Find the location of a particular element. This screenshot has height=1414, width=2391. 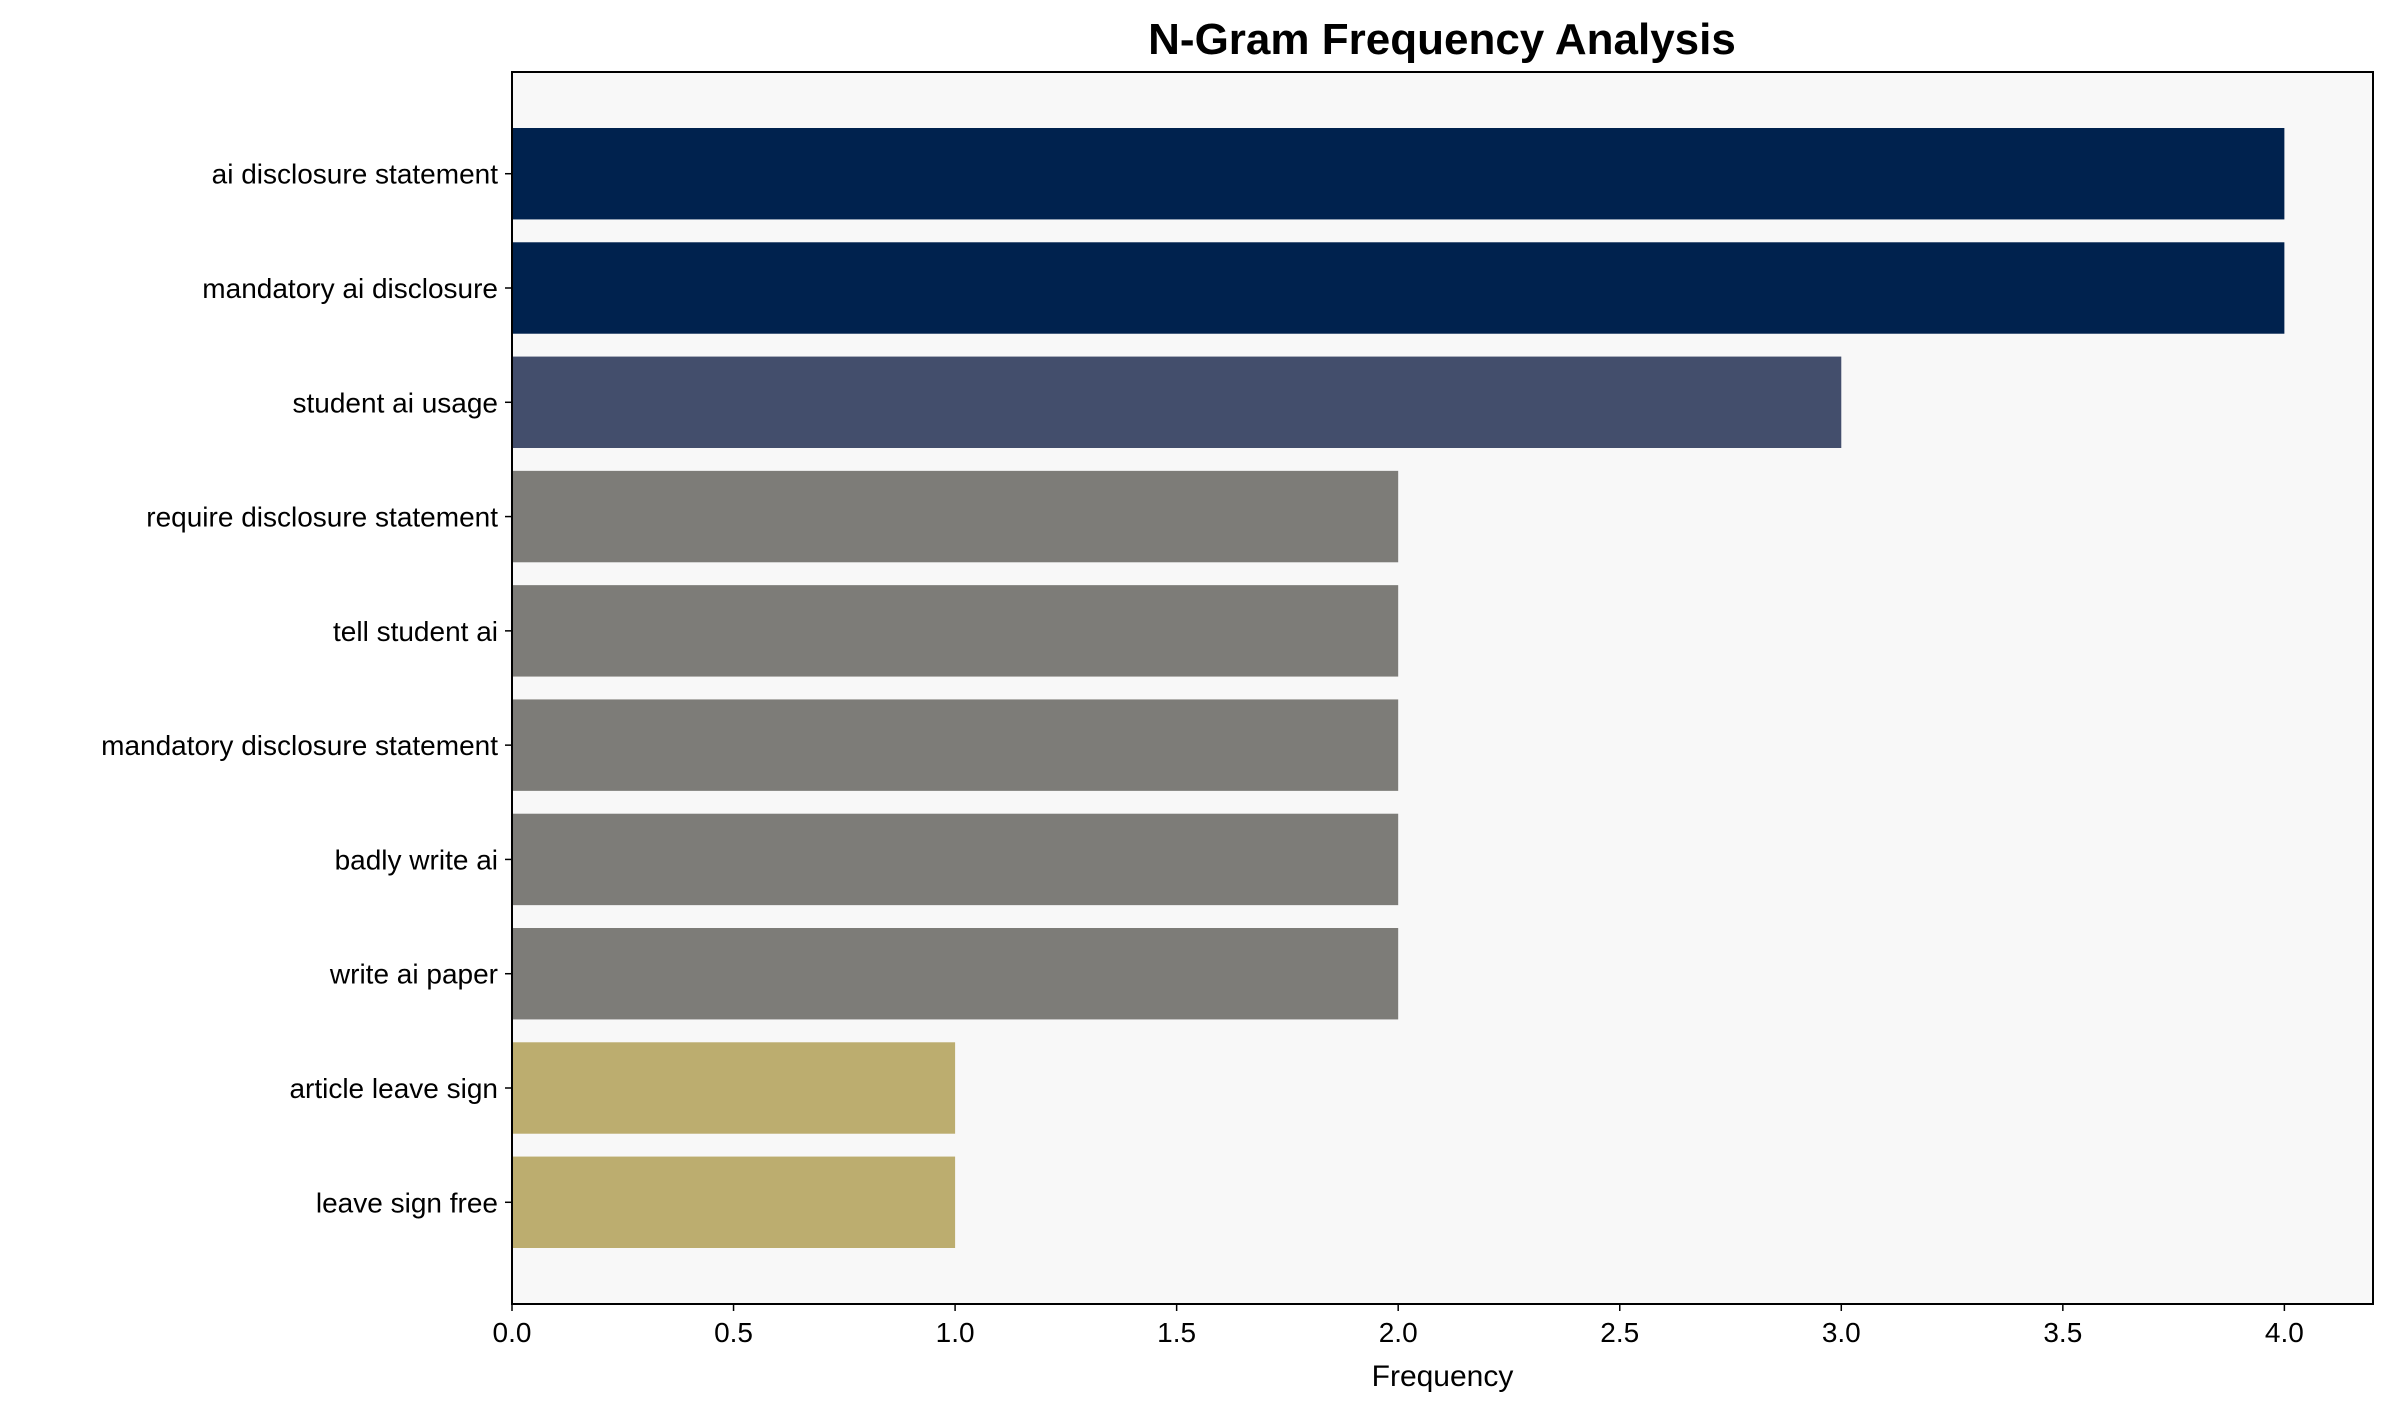

y-tick-label: require disclosure statement is located at coordinates (322, 517).